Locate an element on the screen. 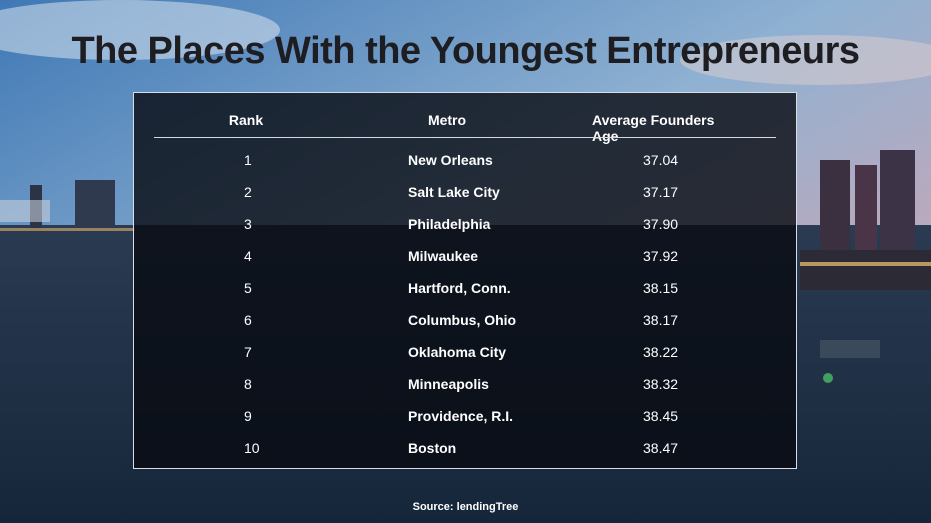  metro-cell: Oklahoma City is located at coordinates (457, 352).